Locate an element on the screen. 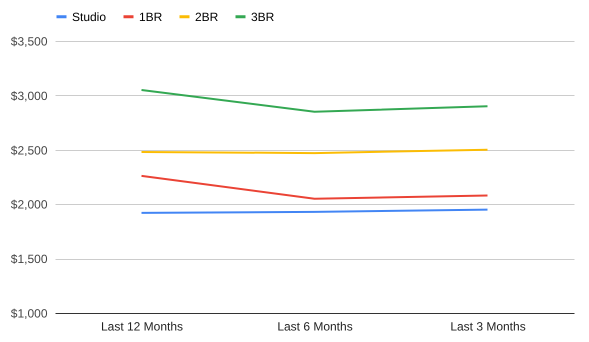 Image resolution: width=589 pixels, height=342 pixels. legend-label: 3BR is located at coordinates (263, 17).